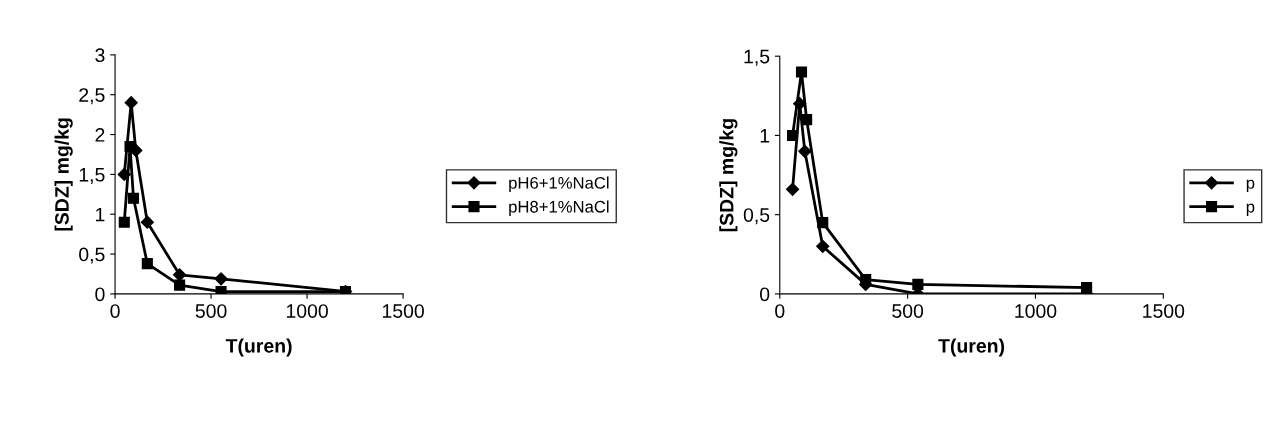 The height and width of the screenshot is (446, 1270). What do you see at coordinates (100, 55) in the screenshot?
I see `y-tick-label: 3` at bounding box center [100, 55].